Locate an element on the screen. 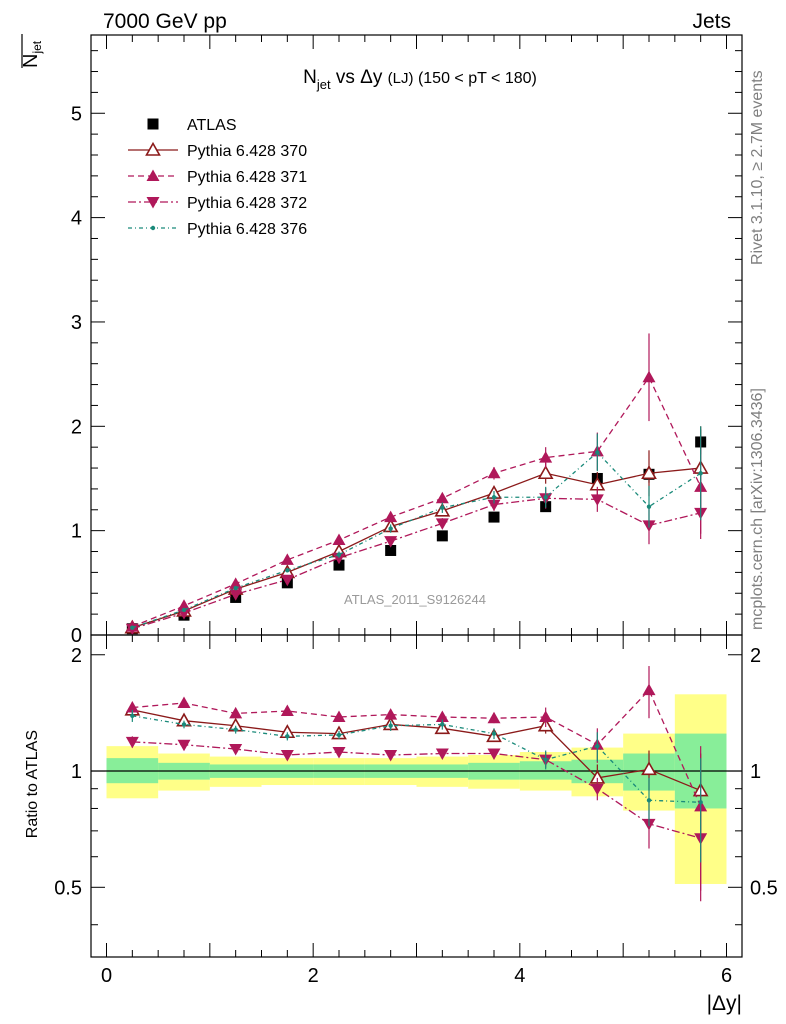 This screenshot has height=1024, width=786. svg-text: Njet is located at coordinates (32, 54).